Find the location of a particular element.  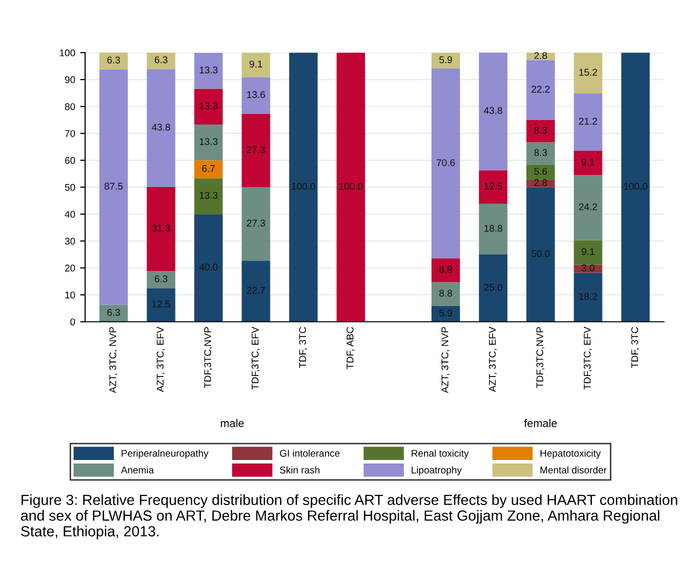

y-tick-label: 90 is located at coordinates (70, 80).